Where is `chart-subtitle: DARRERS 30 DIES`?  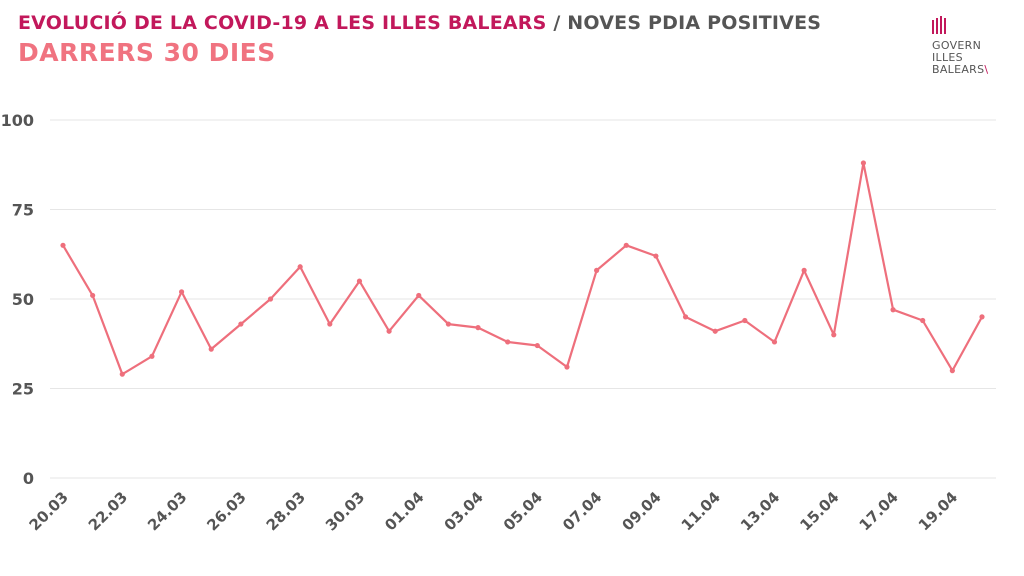 chart-subtitle: DARRERS 30 DIES is located at coordinates (147, 52).